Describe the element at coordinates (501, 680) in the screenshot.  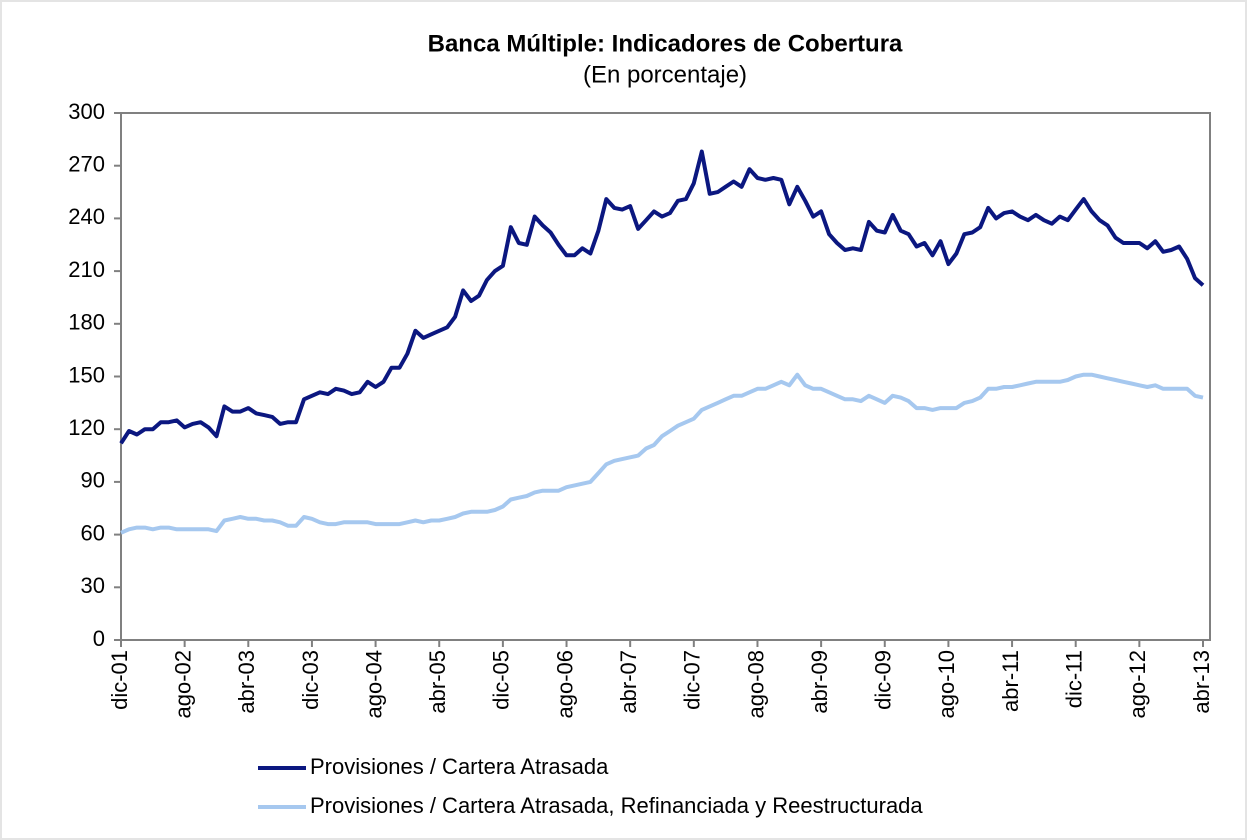
I see `x-tick-label: dic-05` at that location.